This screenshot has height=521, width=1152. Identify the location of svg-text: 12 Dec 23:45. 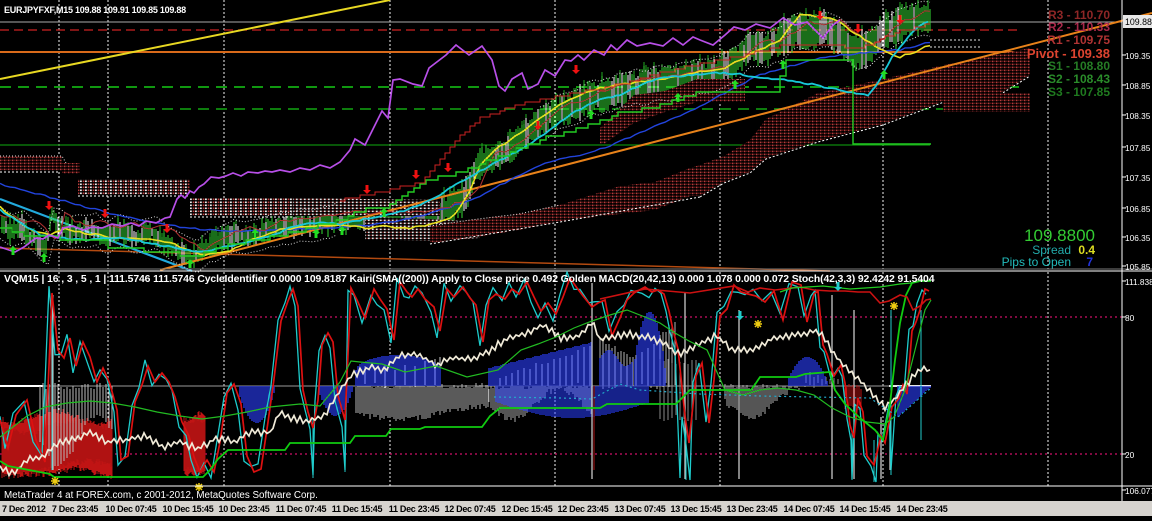
(583, 509).